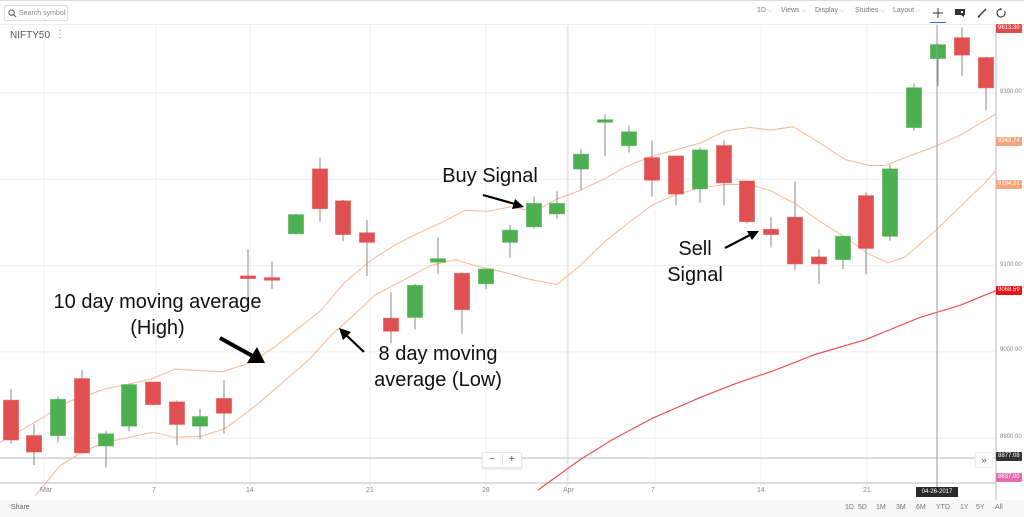 This screenshot has width=1024, height=517. I want to click on ma10-annotation-line2: (High), so click(157, 328).